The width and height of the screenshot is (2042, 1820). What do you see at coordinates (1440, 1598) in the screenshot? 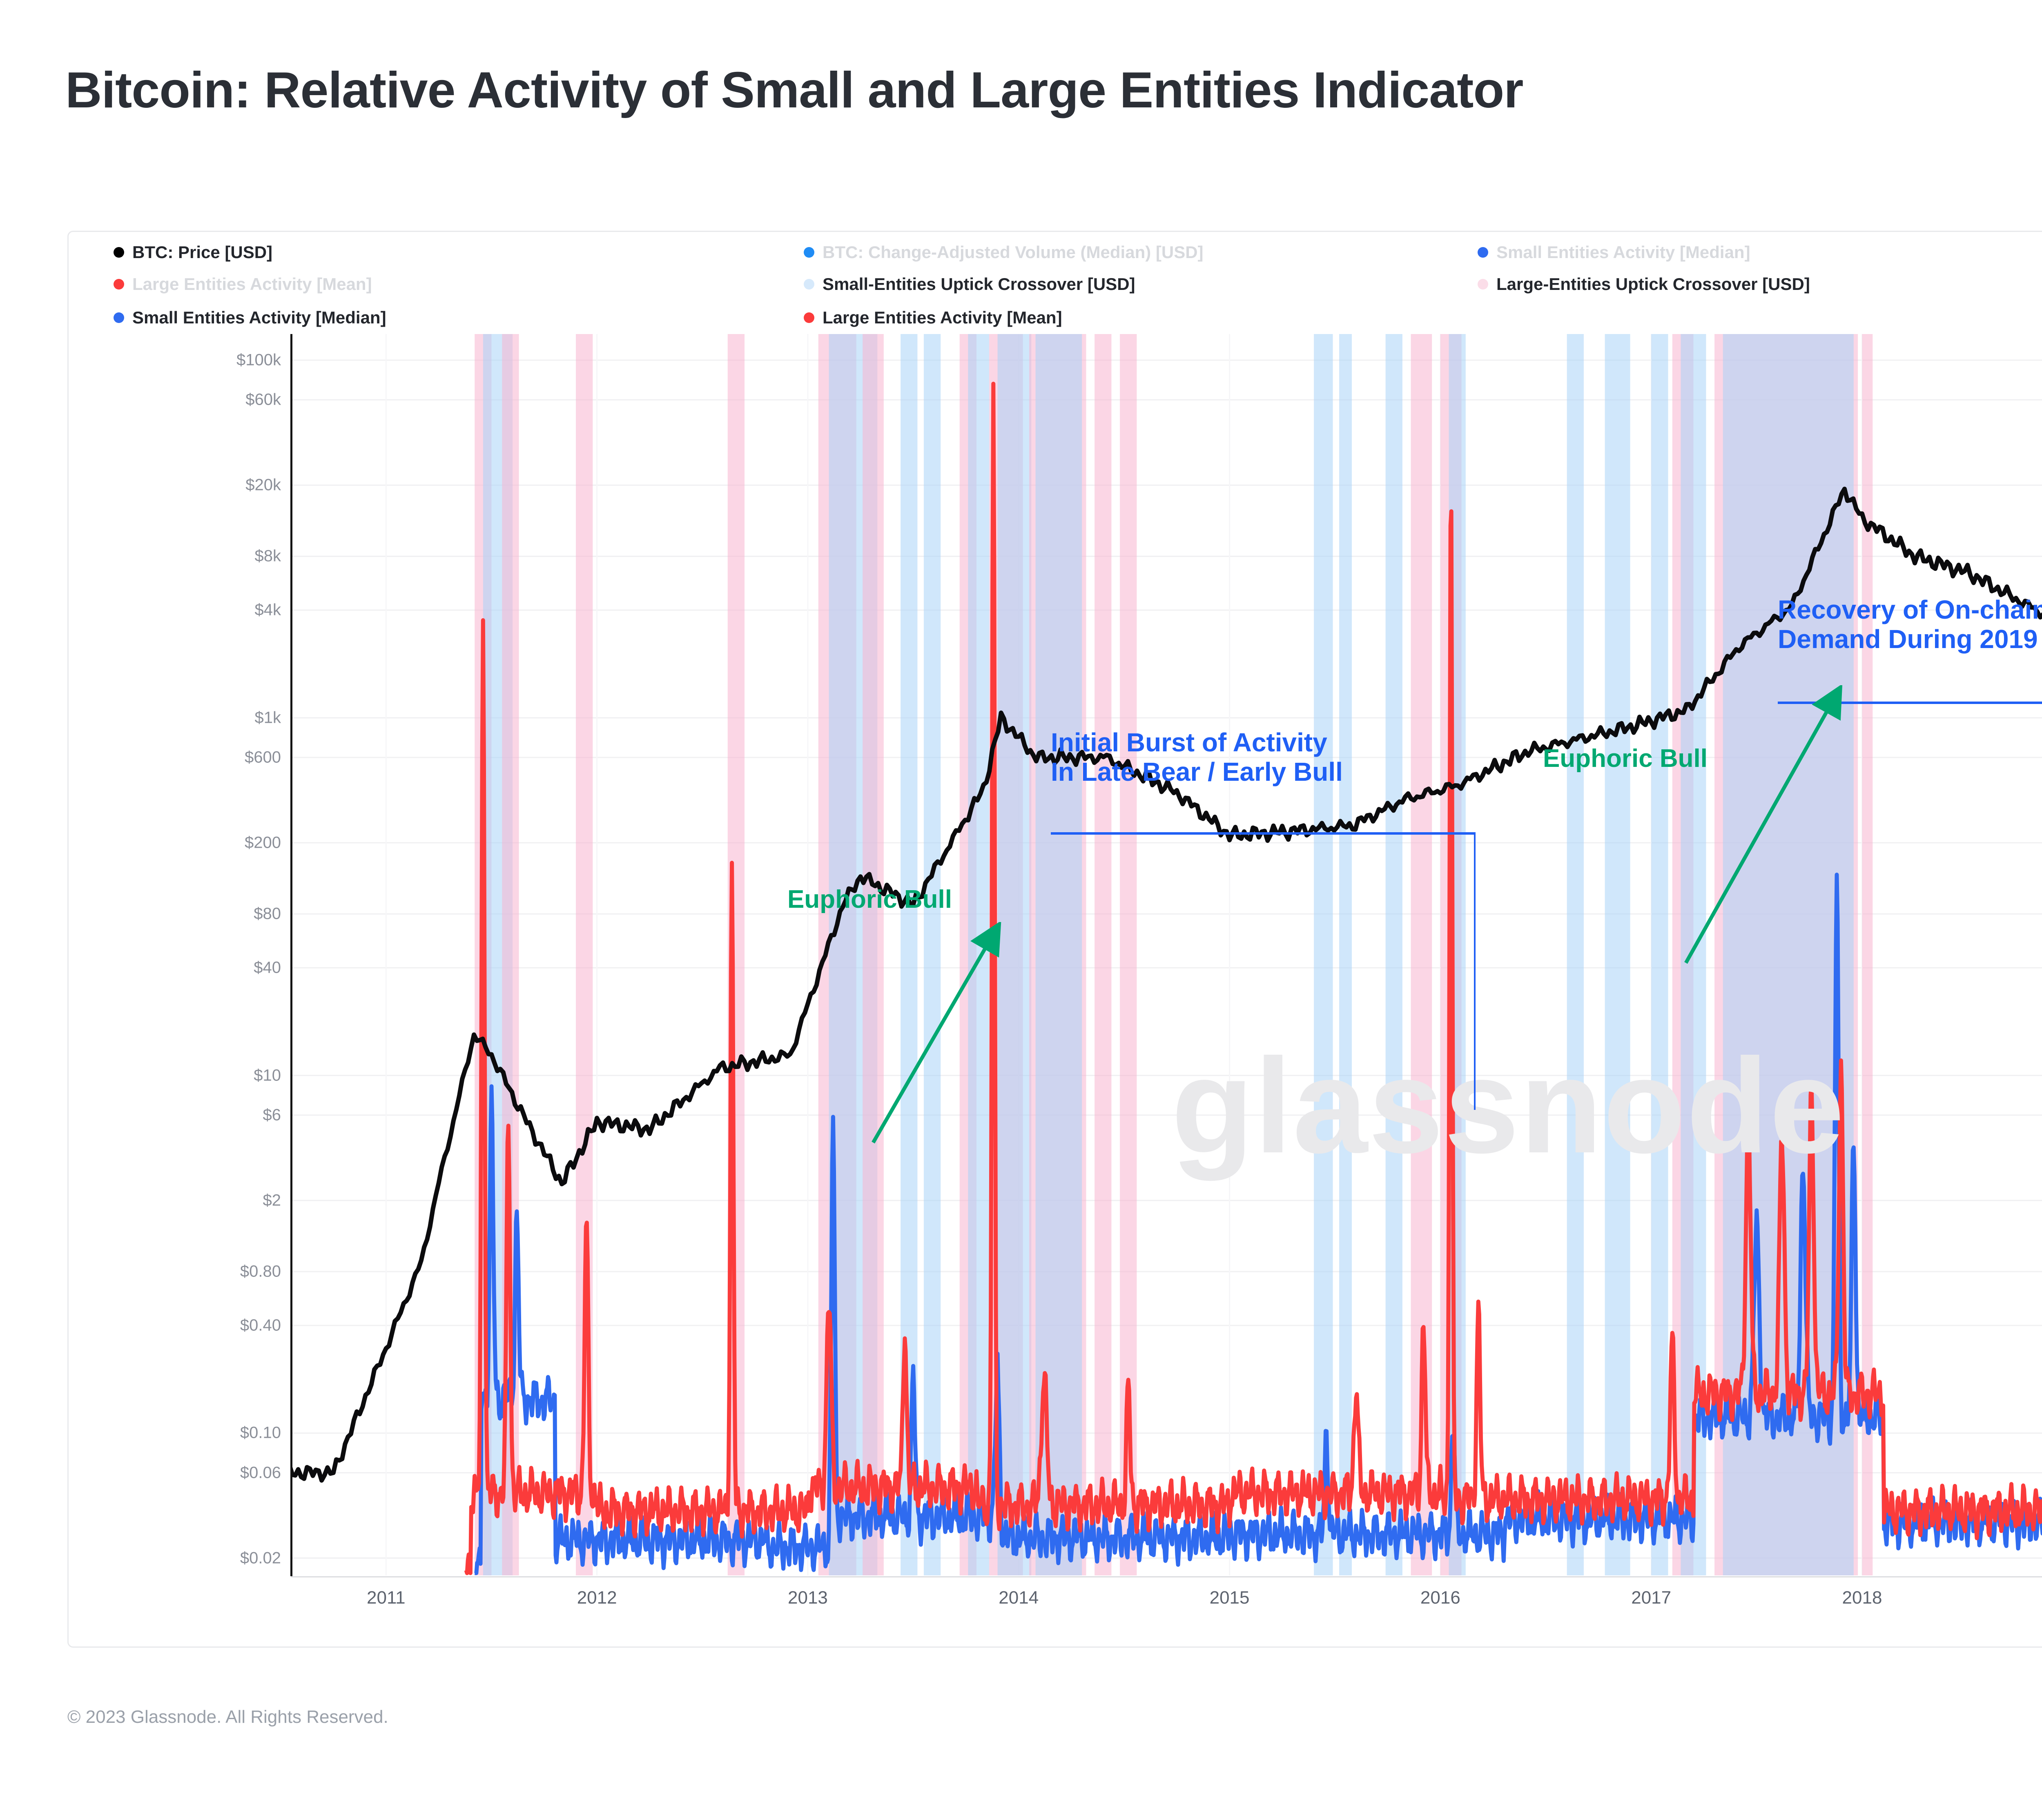
I see `x-tick: 2016` at bounding box center [1440, 1598].